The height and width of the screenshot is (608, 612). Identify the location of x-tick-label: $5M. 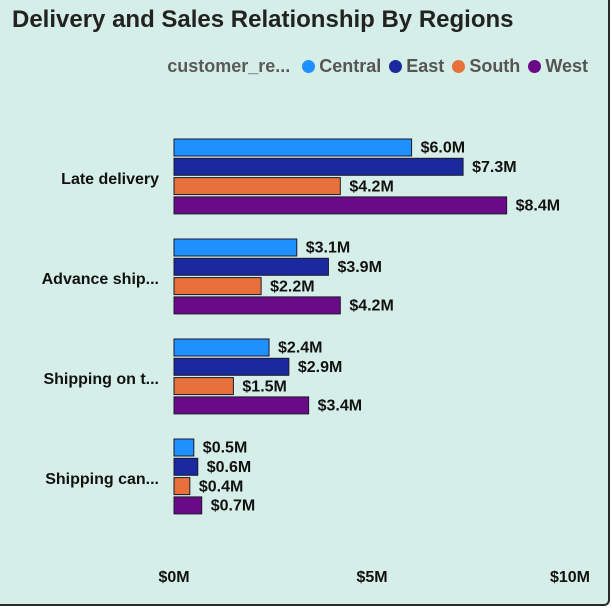
(371, 577).